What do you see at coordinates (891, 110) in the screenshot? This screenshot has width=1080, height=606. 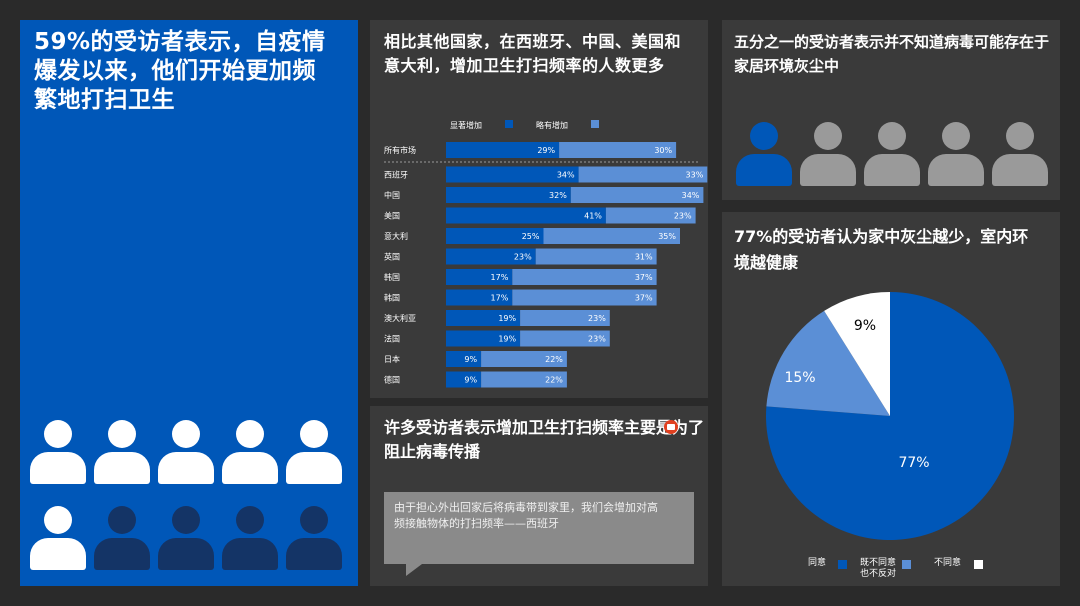 I see `dust-awareness-panel: 五分之一的受访者表示并不知道病毒可能存在于家居环境灰尘中` at bounding box center [891, 110].